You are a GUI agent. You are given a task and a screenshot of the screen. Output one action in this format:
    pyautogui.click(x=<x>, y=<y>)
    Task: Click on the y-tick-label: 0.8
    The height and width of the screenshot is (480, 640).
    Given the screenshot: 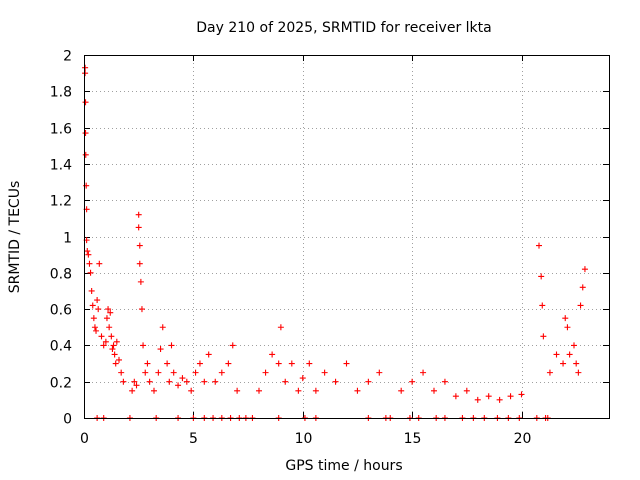 What is the action you would take?
    pyautogui.click(x=61, y=275)
    